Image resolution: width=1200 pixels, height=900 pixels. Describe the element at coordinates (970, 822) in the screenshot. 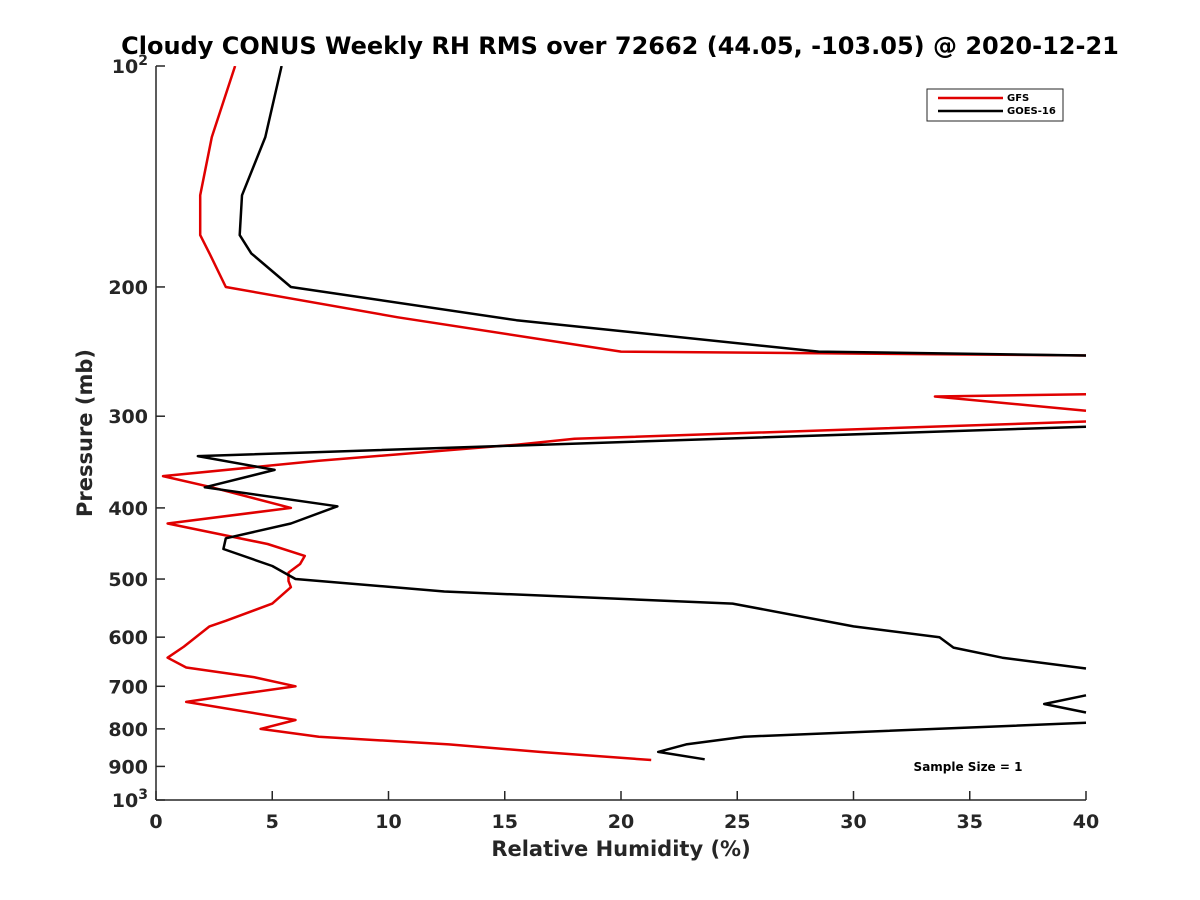

I see `x-tick-label: 35` at that location.